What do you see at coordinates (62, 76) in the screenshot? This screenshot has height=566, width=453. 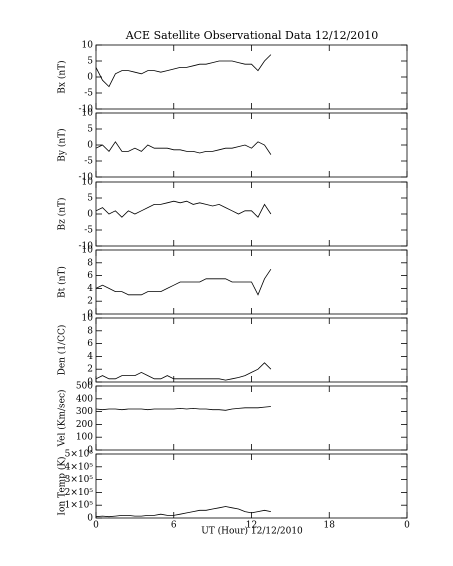 I see `y-axis-label: Bx (nT)` at bounding box center [62, 76].